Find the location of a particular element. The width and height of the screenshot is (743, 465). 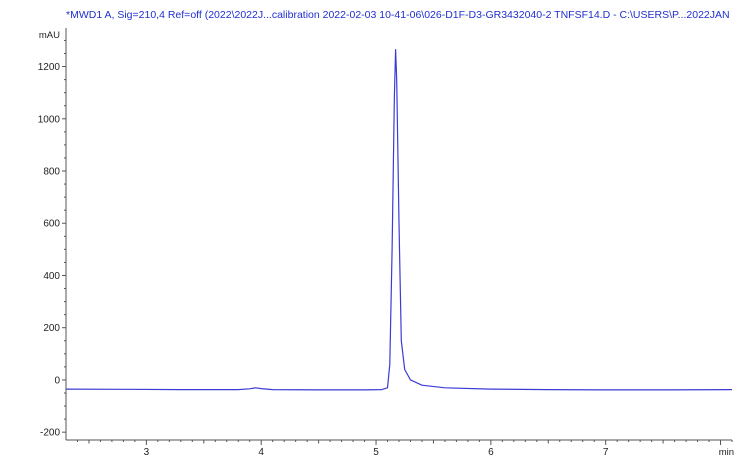

y-tick-label: 400 is located at coordinates (51, 276).